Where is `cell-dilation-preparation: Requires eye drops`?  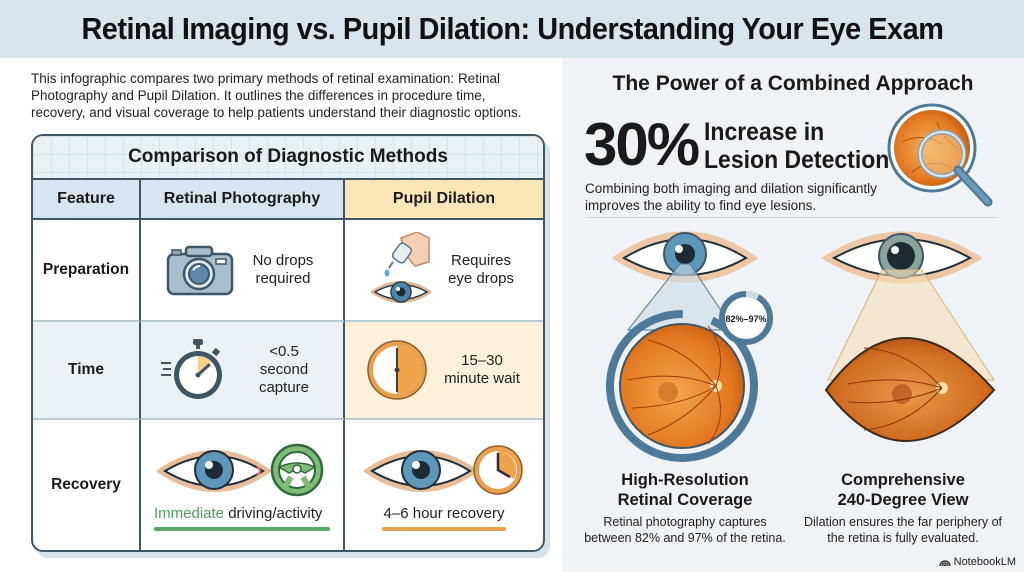 cell-dilation-preparation: Requires eye drops is located at coordinates (444, 271).